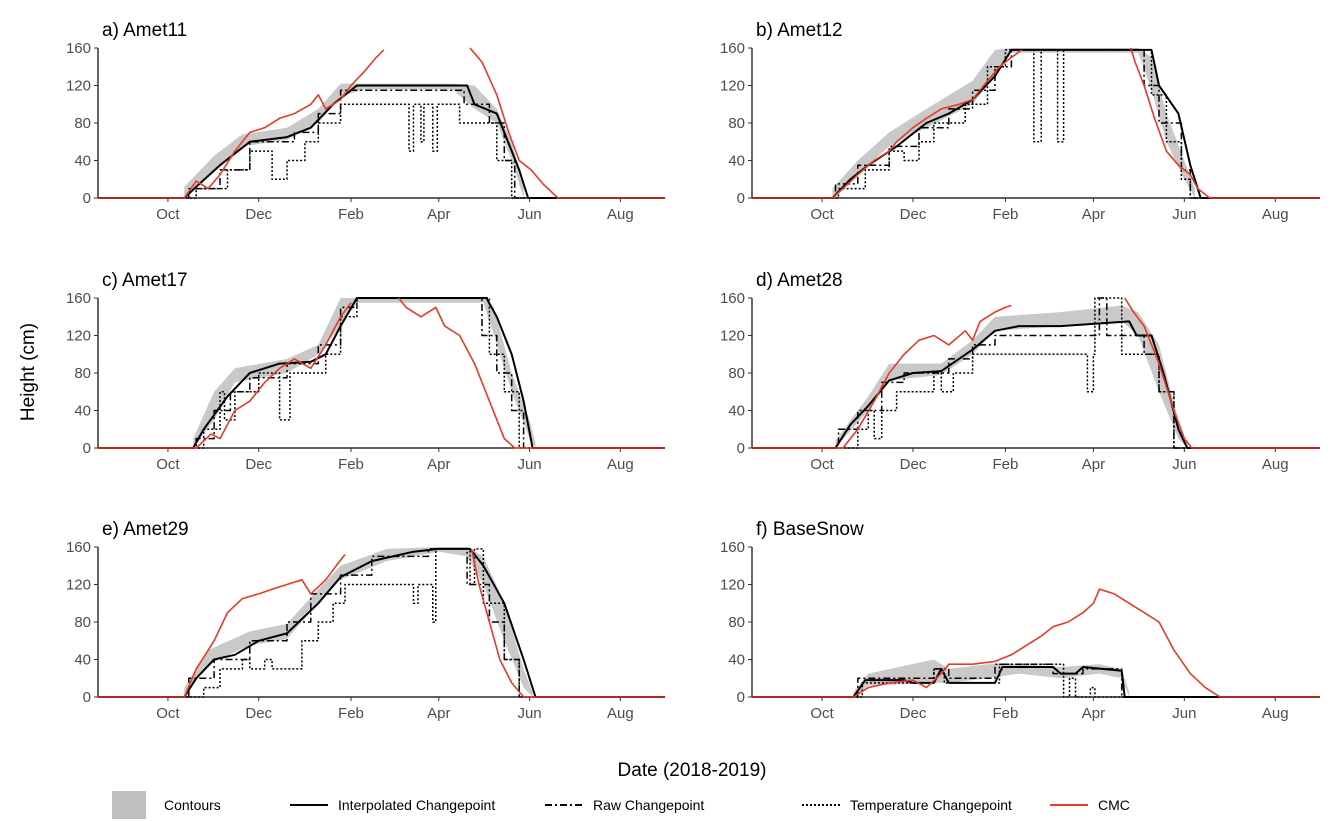  Describe the element at coordinates (648, 805) in the screenshot. I see `legend-label: Raw Changepoint` at that location.